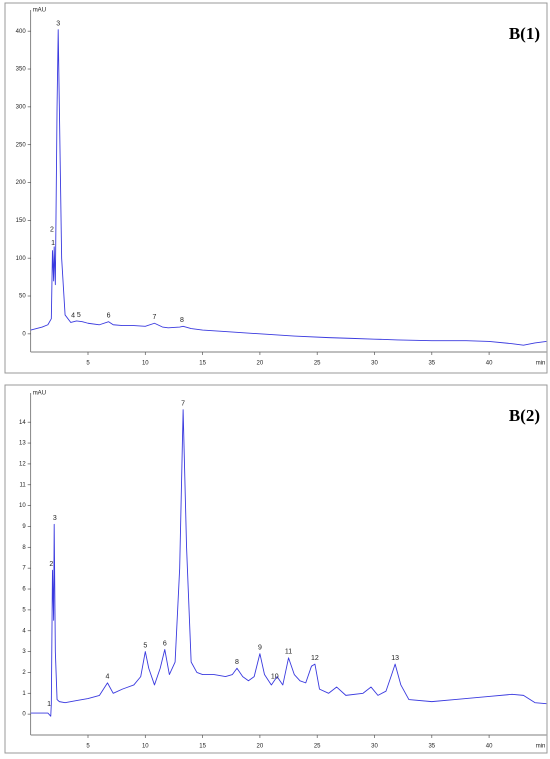 Image resolution: width=550 pixels, height=759 pixels. I want to click on y-tick-label: 4, so click(24, 631).